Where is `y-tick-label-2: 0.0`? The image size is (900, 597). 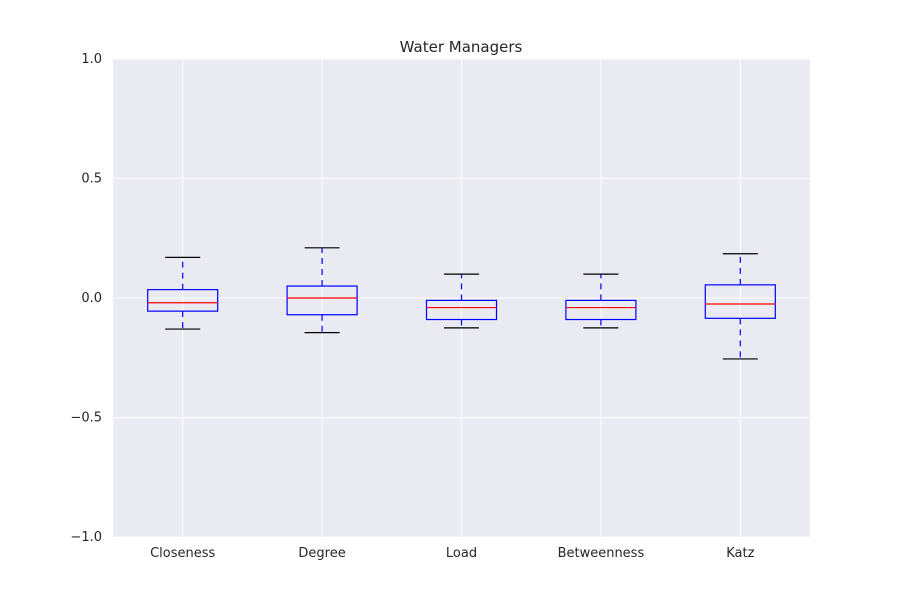
y-tick-label-2: 0.0 is located at coordinates (91, 298).